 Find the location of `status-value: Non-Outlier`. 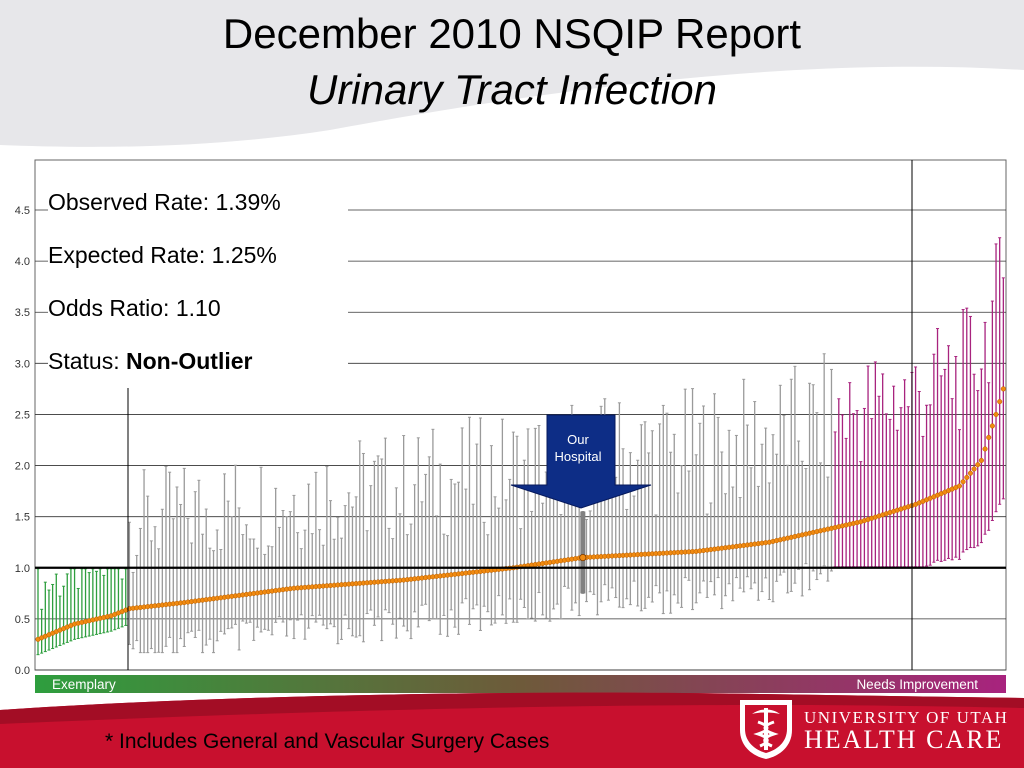

status-value: Non-Outlier is located at coordinates (189, 361).